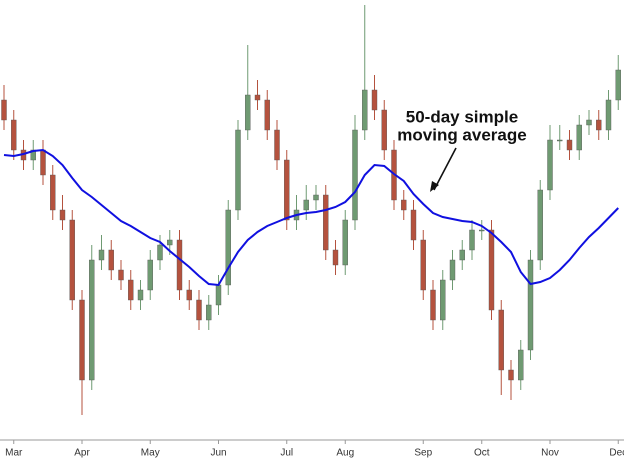 Image resolution: width=624 pixels, height=460 pixels. Describe the element at coordinates (286, 453) in the screenshot. I see `x-tick-label: Jul` at that location.